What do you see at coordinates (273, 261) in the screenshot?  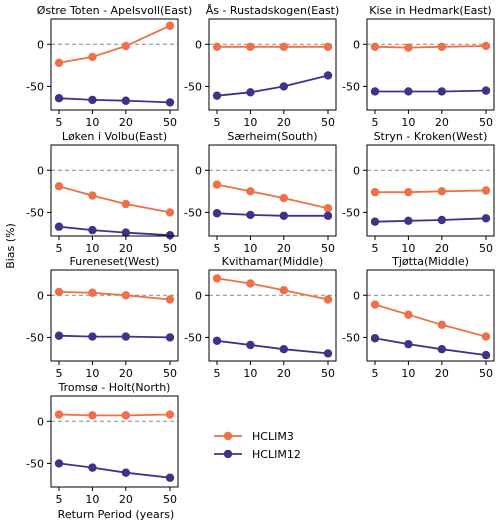 I see `panel-title: Kvithamar(Middle)` at bounding box center [273, 261].